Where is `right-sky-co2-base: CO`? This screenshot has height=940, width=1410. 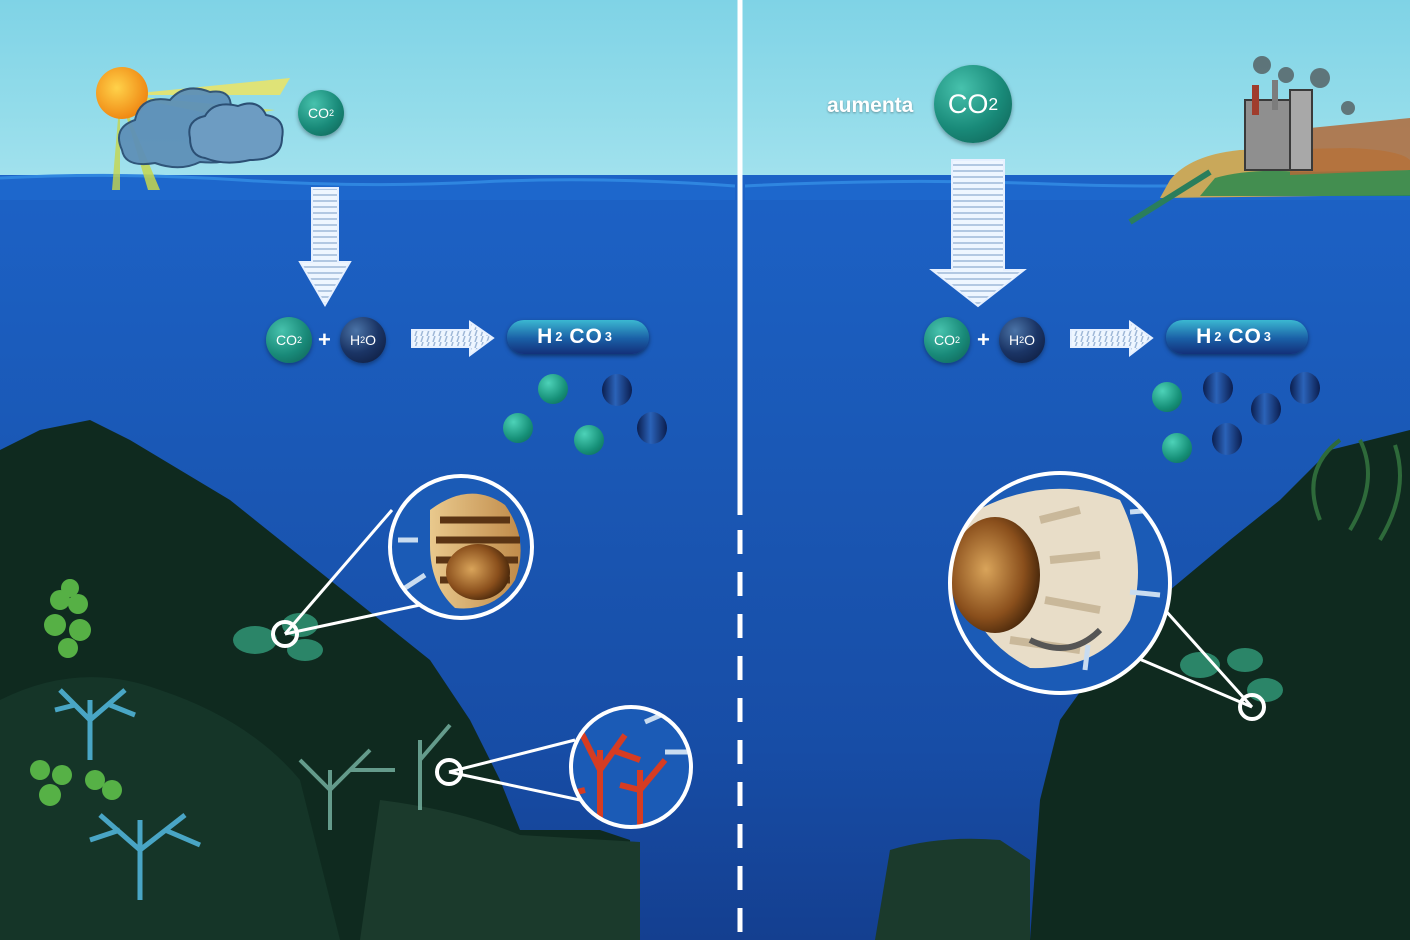 right-sky-co2-base: CO is located at coordinates (968, 103).